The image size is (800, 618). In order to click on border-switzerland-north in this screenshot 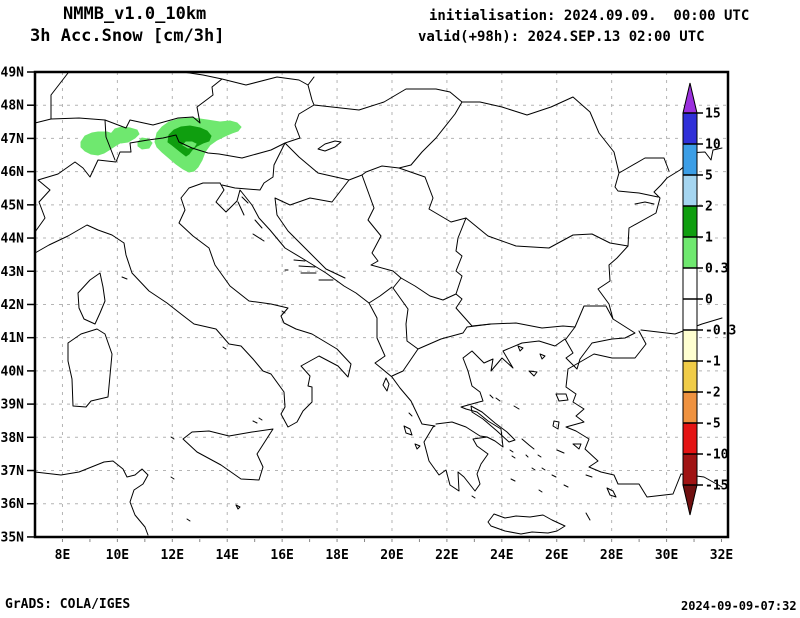, I will do `click(75, 139)`.